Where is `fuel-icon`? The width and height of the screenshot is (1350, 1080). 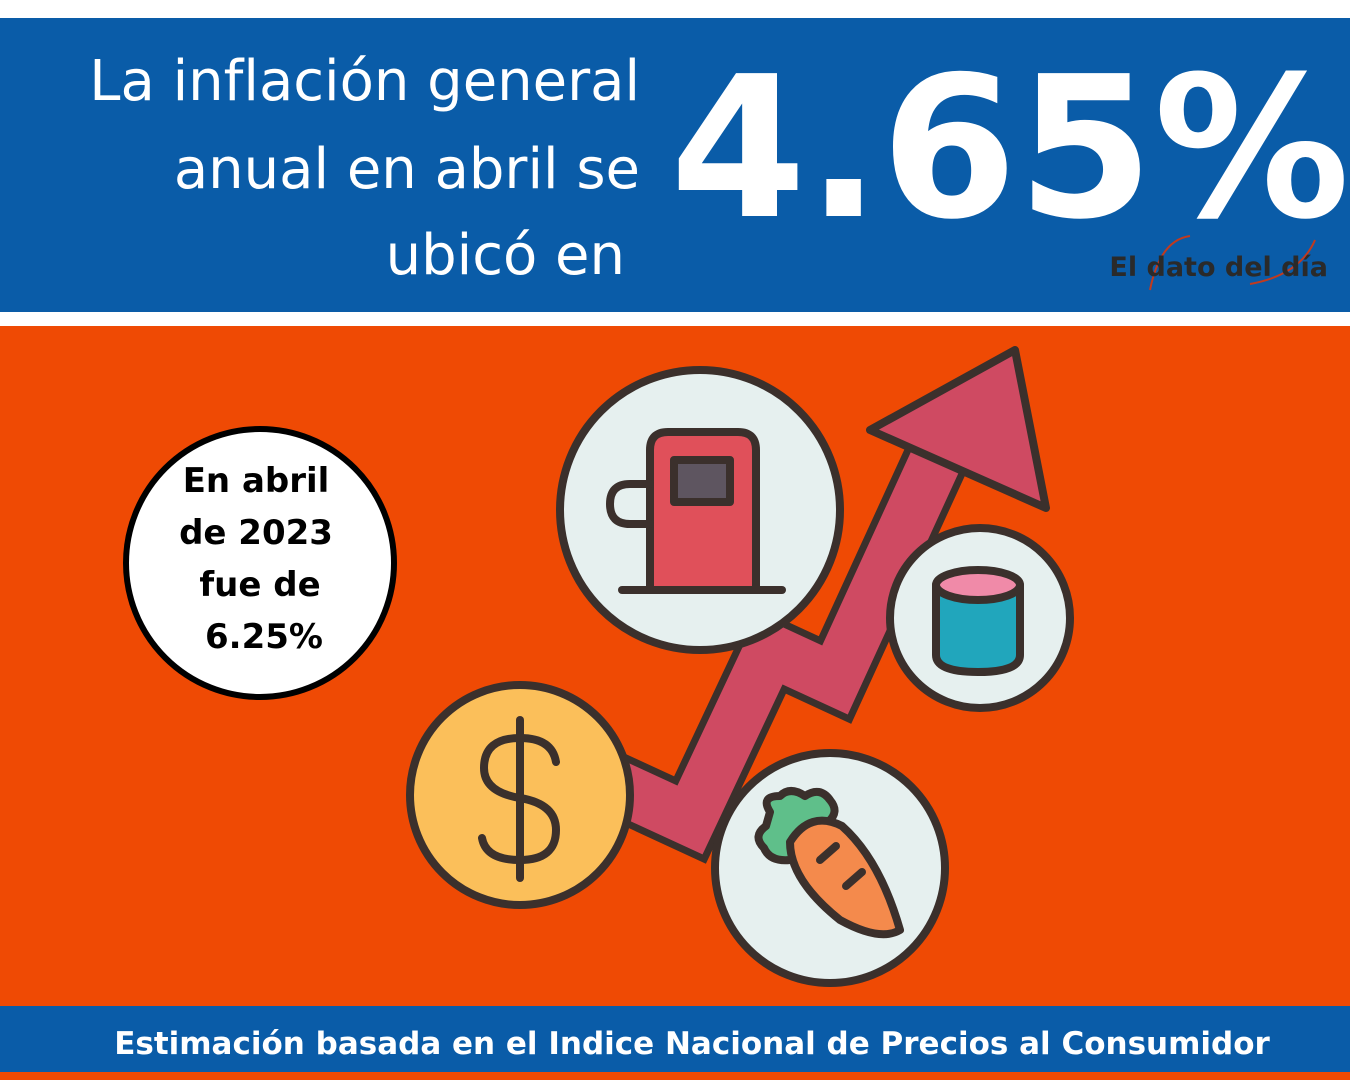 fuel-icon is located at coordinates (700, 510).